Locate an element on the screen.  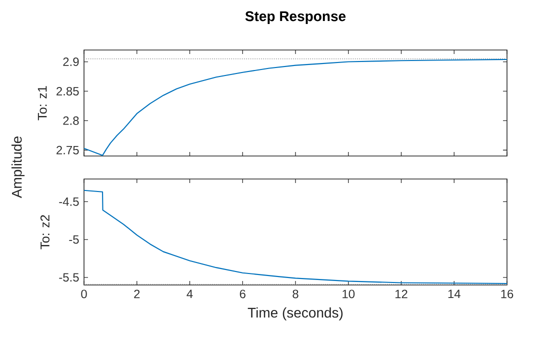
x-axis-title: Time (seconds) is located at coordinates (295, 313).